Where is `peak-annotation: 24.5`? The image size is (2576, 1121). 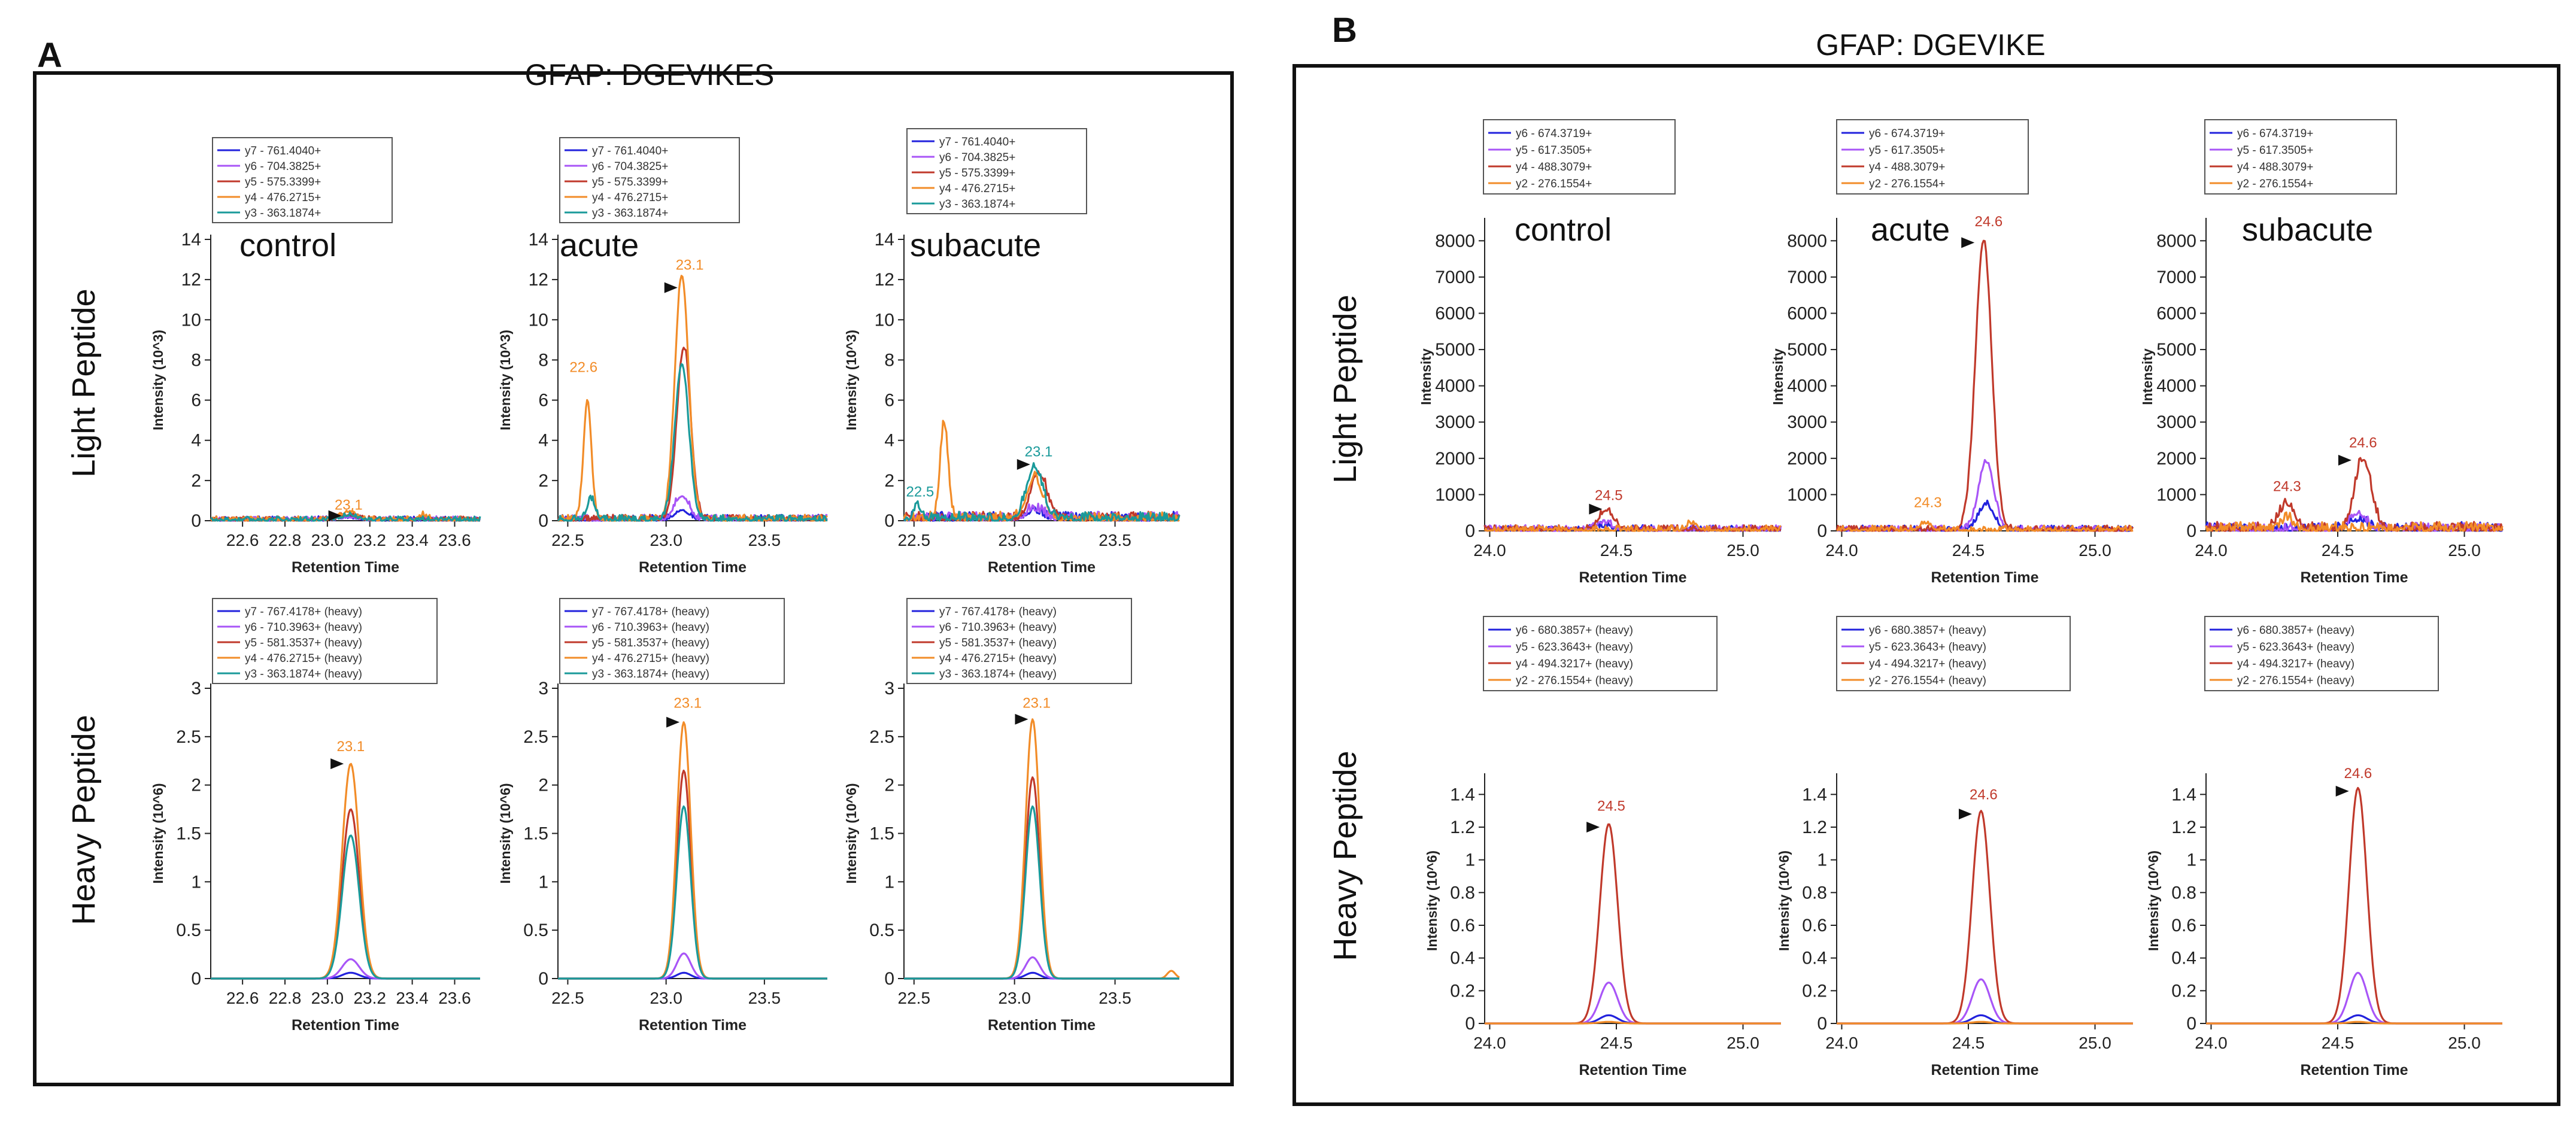 peak-annotation: 24.5 is located at coordinates (1611, 806).